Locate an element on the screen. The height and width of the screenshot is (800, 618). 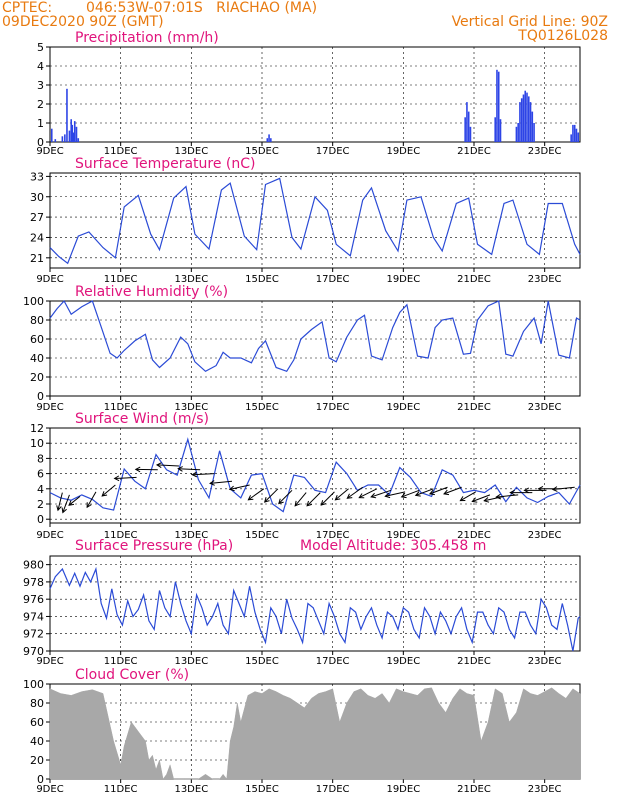
header-grid-note: Vertical Grid Line: 90Z is located at coordinates (529, 22).